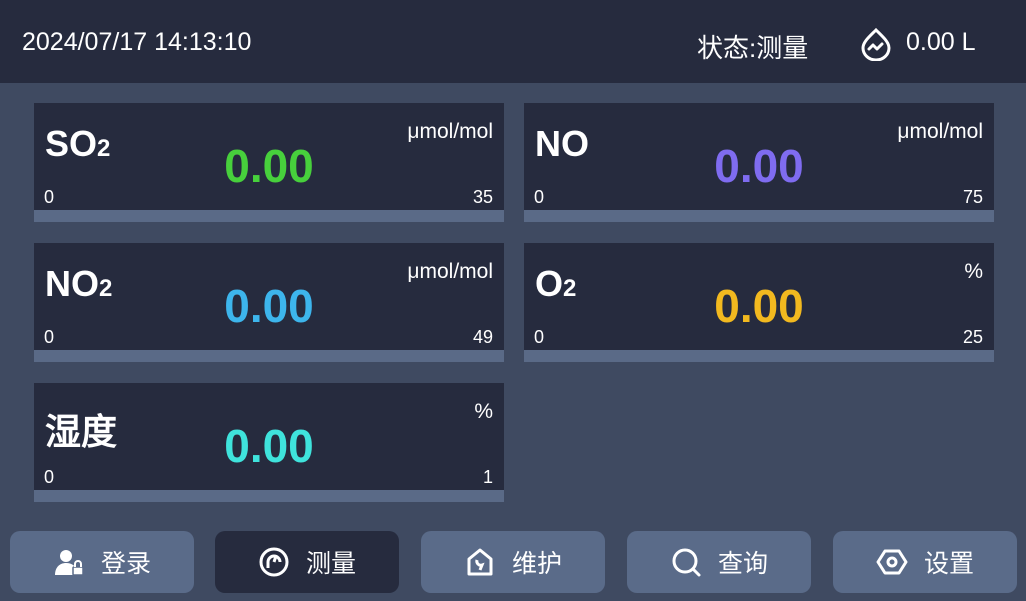  Describe the element at coordinates (892, 562) in the screenshot. I see `settings-icon` at that location.